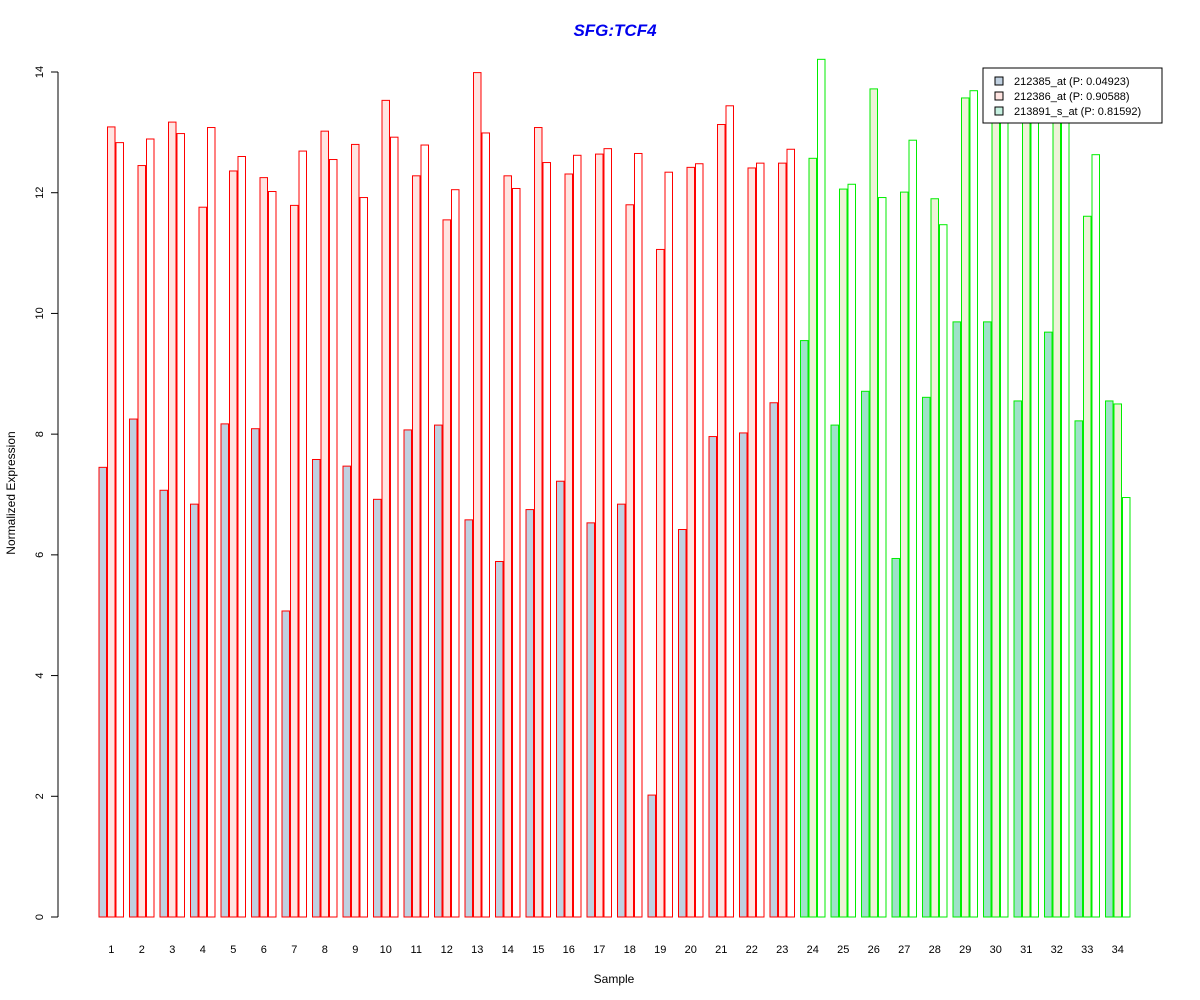 Image resolution: width=1200 pixels, height=1000 pixels. What do you see at coordinates (1057, 950) in the screenshot?
I see `x-tick-label: 32` at bounding box center [1057, 950].